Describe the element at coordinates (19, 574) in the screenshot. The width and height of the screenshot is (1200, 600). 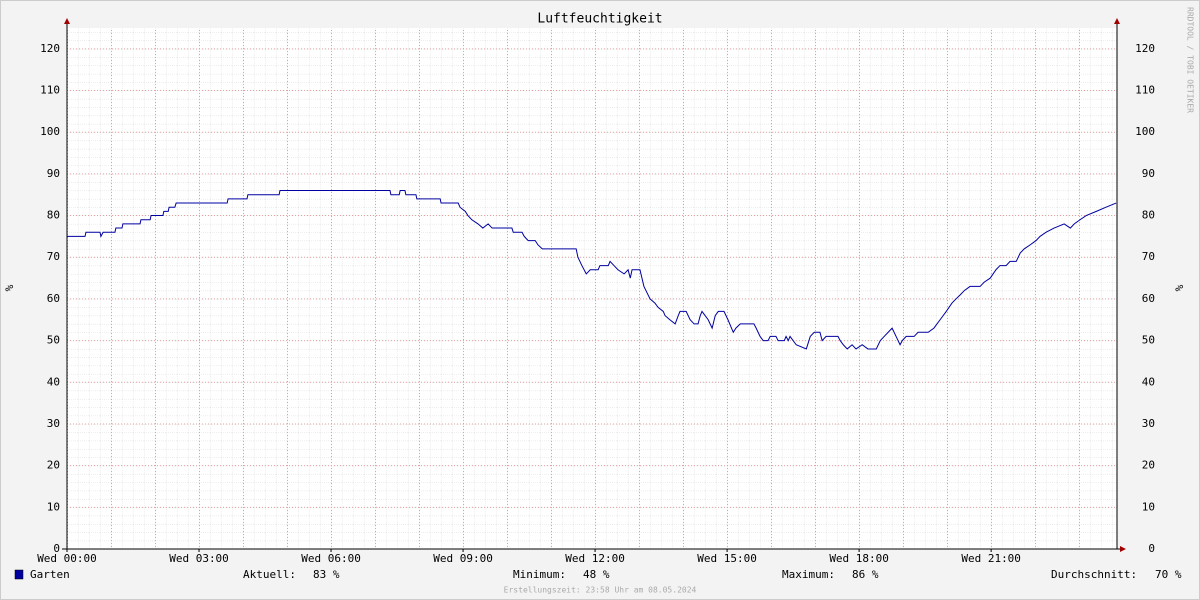
I see `legend-swatch` at that location.